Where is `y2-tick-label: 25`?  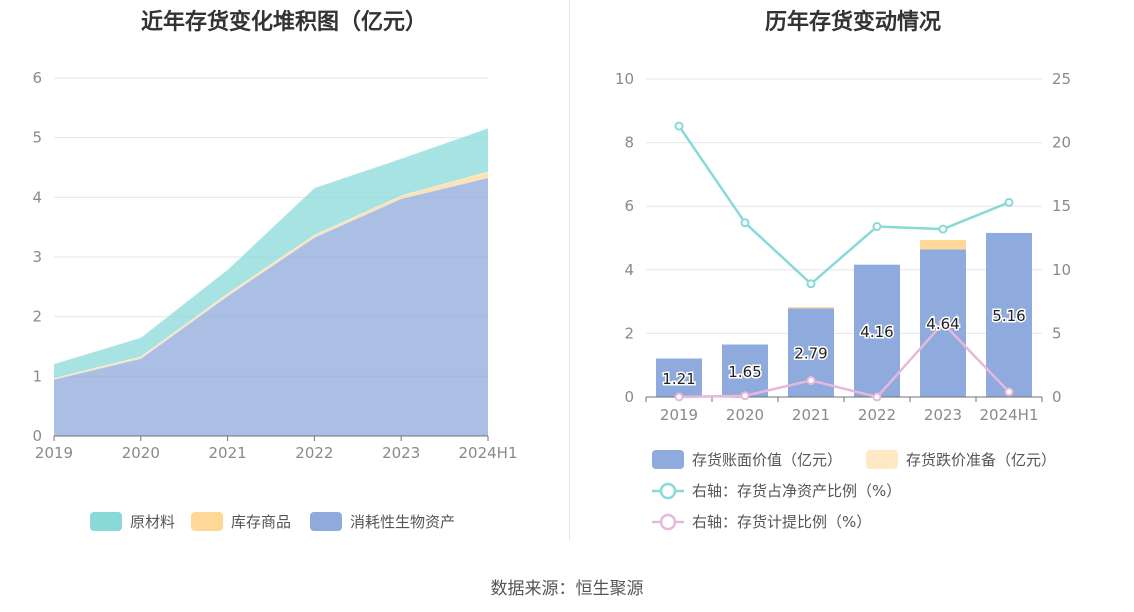 y2-tick-label: 25 is located at coordinates (1061, 79).